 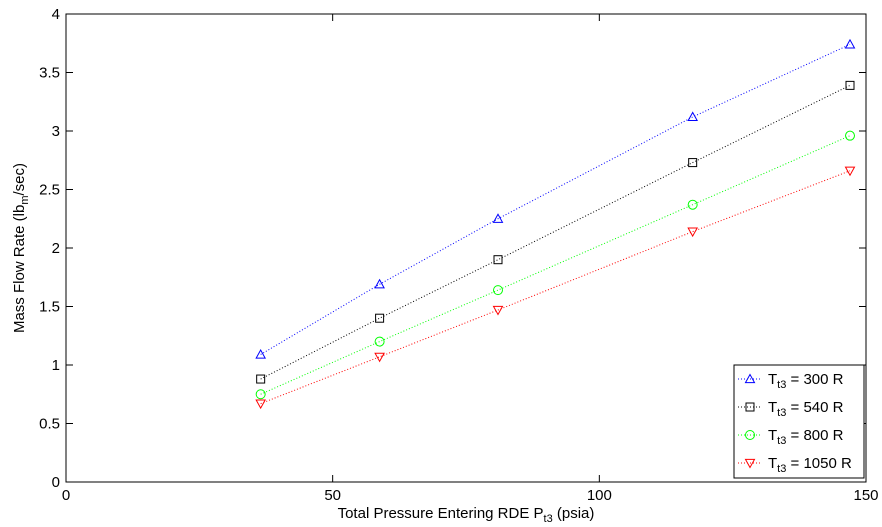 What do you see at coordinates (56, 248) in the screenshot?
I see `y-tick-label: 2` at bounding box center [56, 248].